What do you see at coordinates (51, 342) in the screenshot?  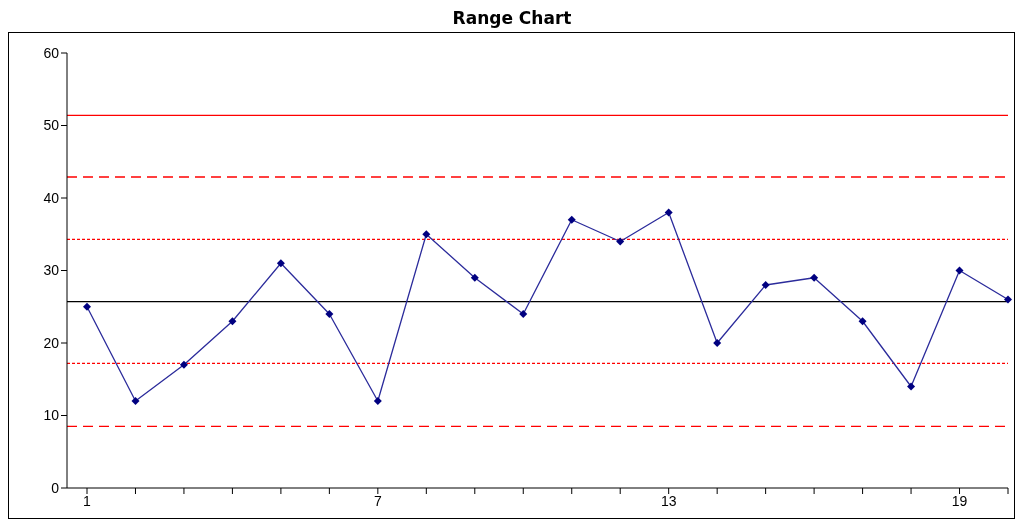 I see `y-tick-label: 20` at bounding box center [51, 342].